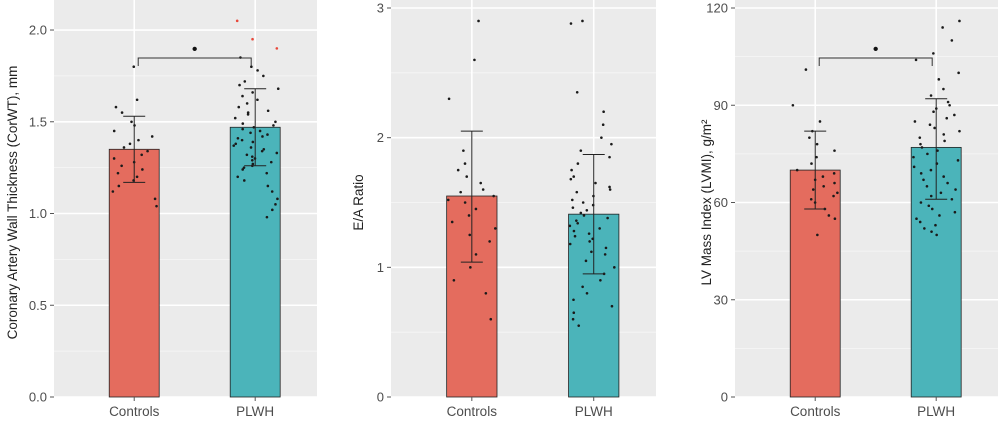 The height and width of the screenshot is (426, 1000). What do you see at coordinates (38, 397) in the screenshot?
I see `y-tick-label: 0.0` at bounding box center [38, 397].